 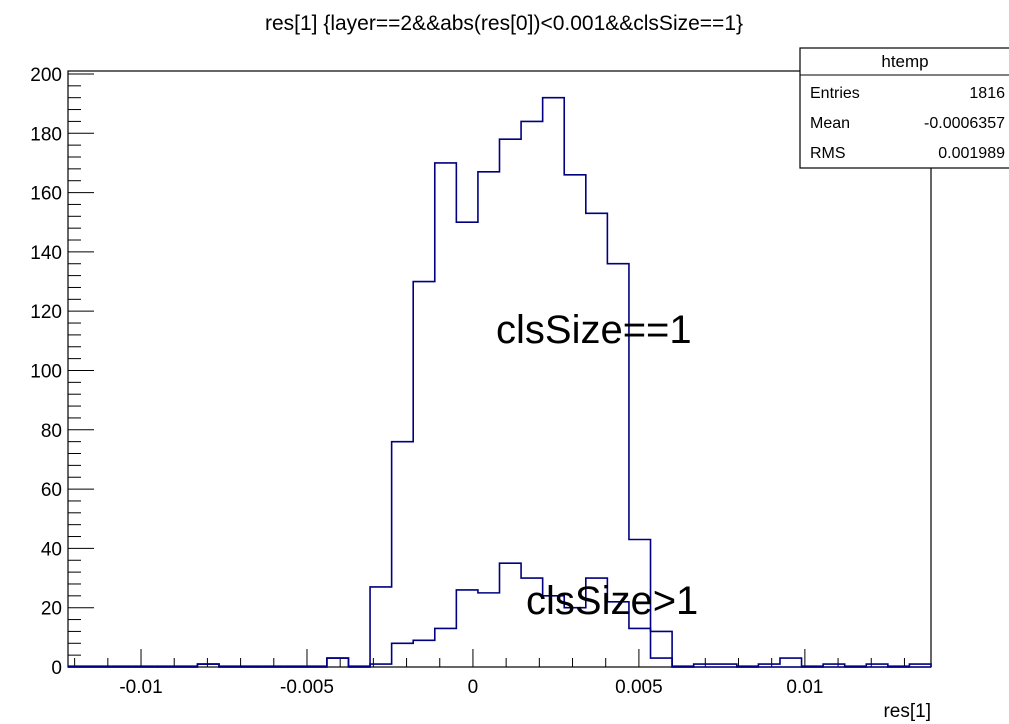 What do you see at coordinates (473, 687) in the screenshot?
I see `x-tick-label: 0` at bounding box center [473, 687].